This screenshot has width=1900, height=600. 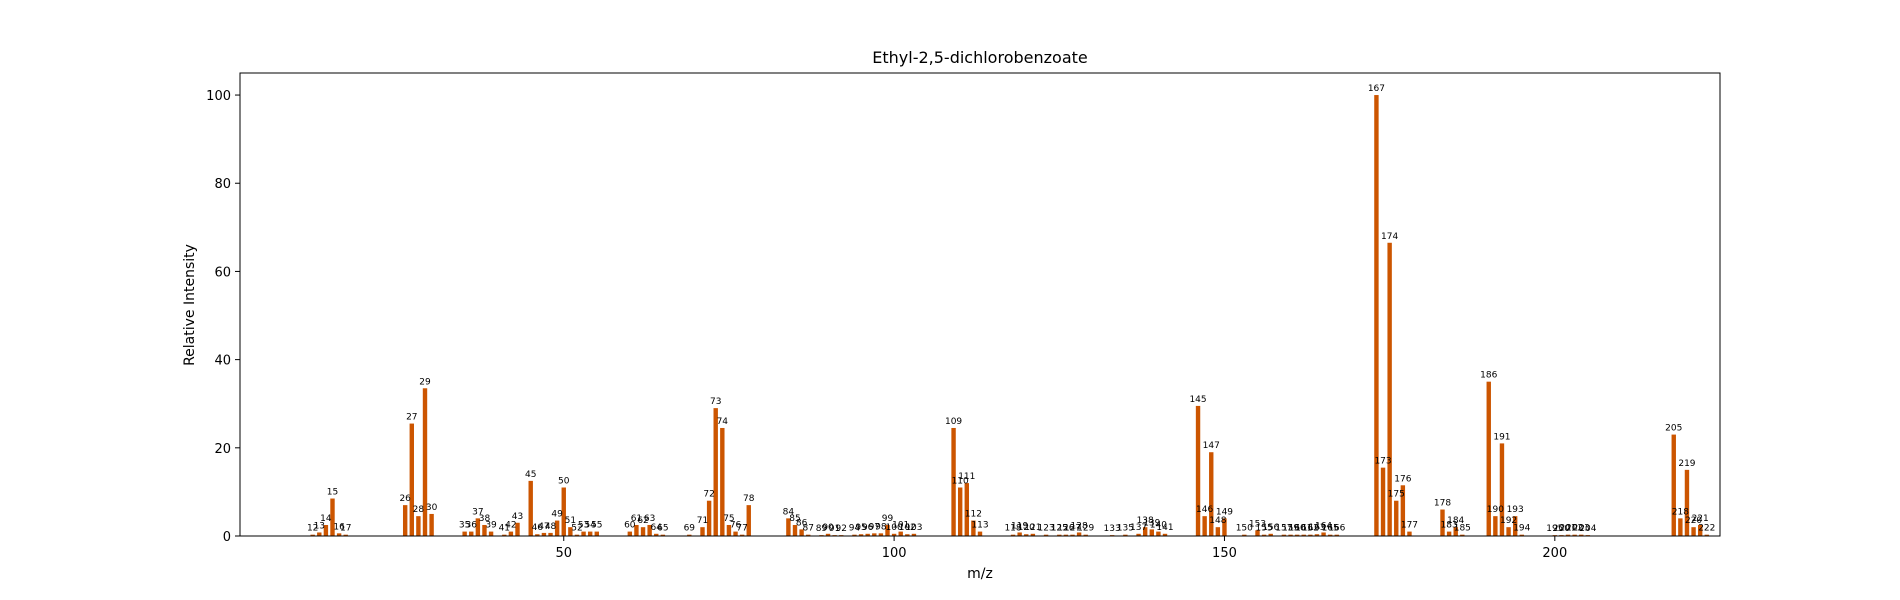 What do you see at coordinates (881, 527) in the screenshot?
I see `bar-label: 98` at bounding box center [881, 527].